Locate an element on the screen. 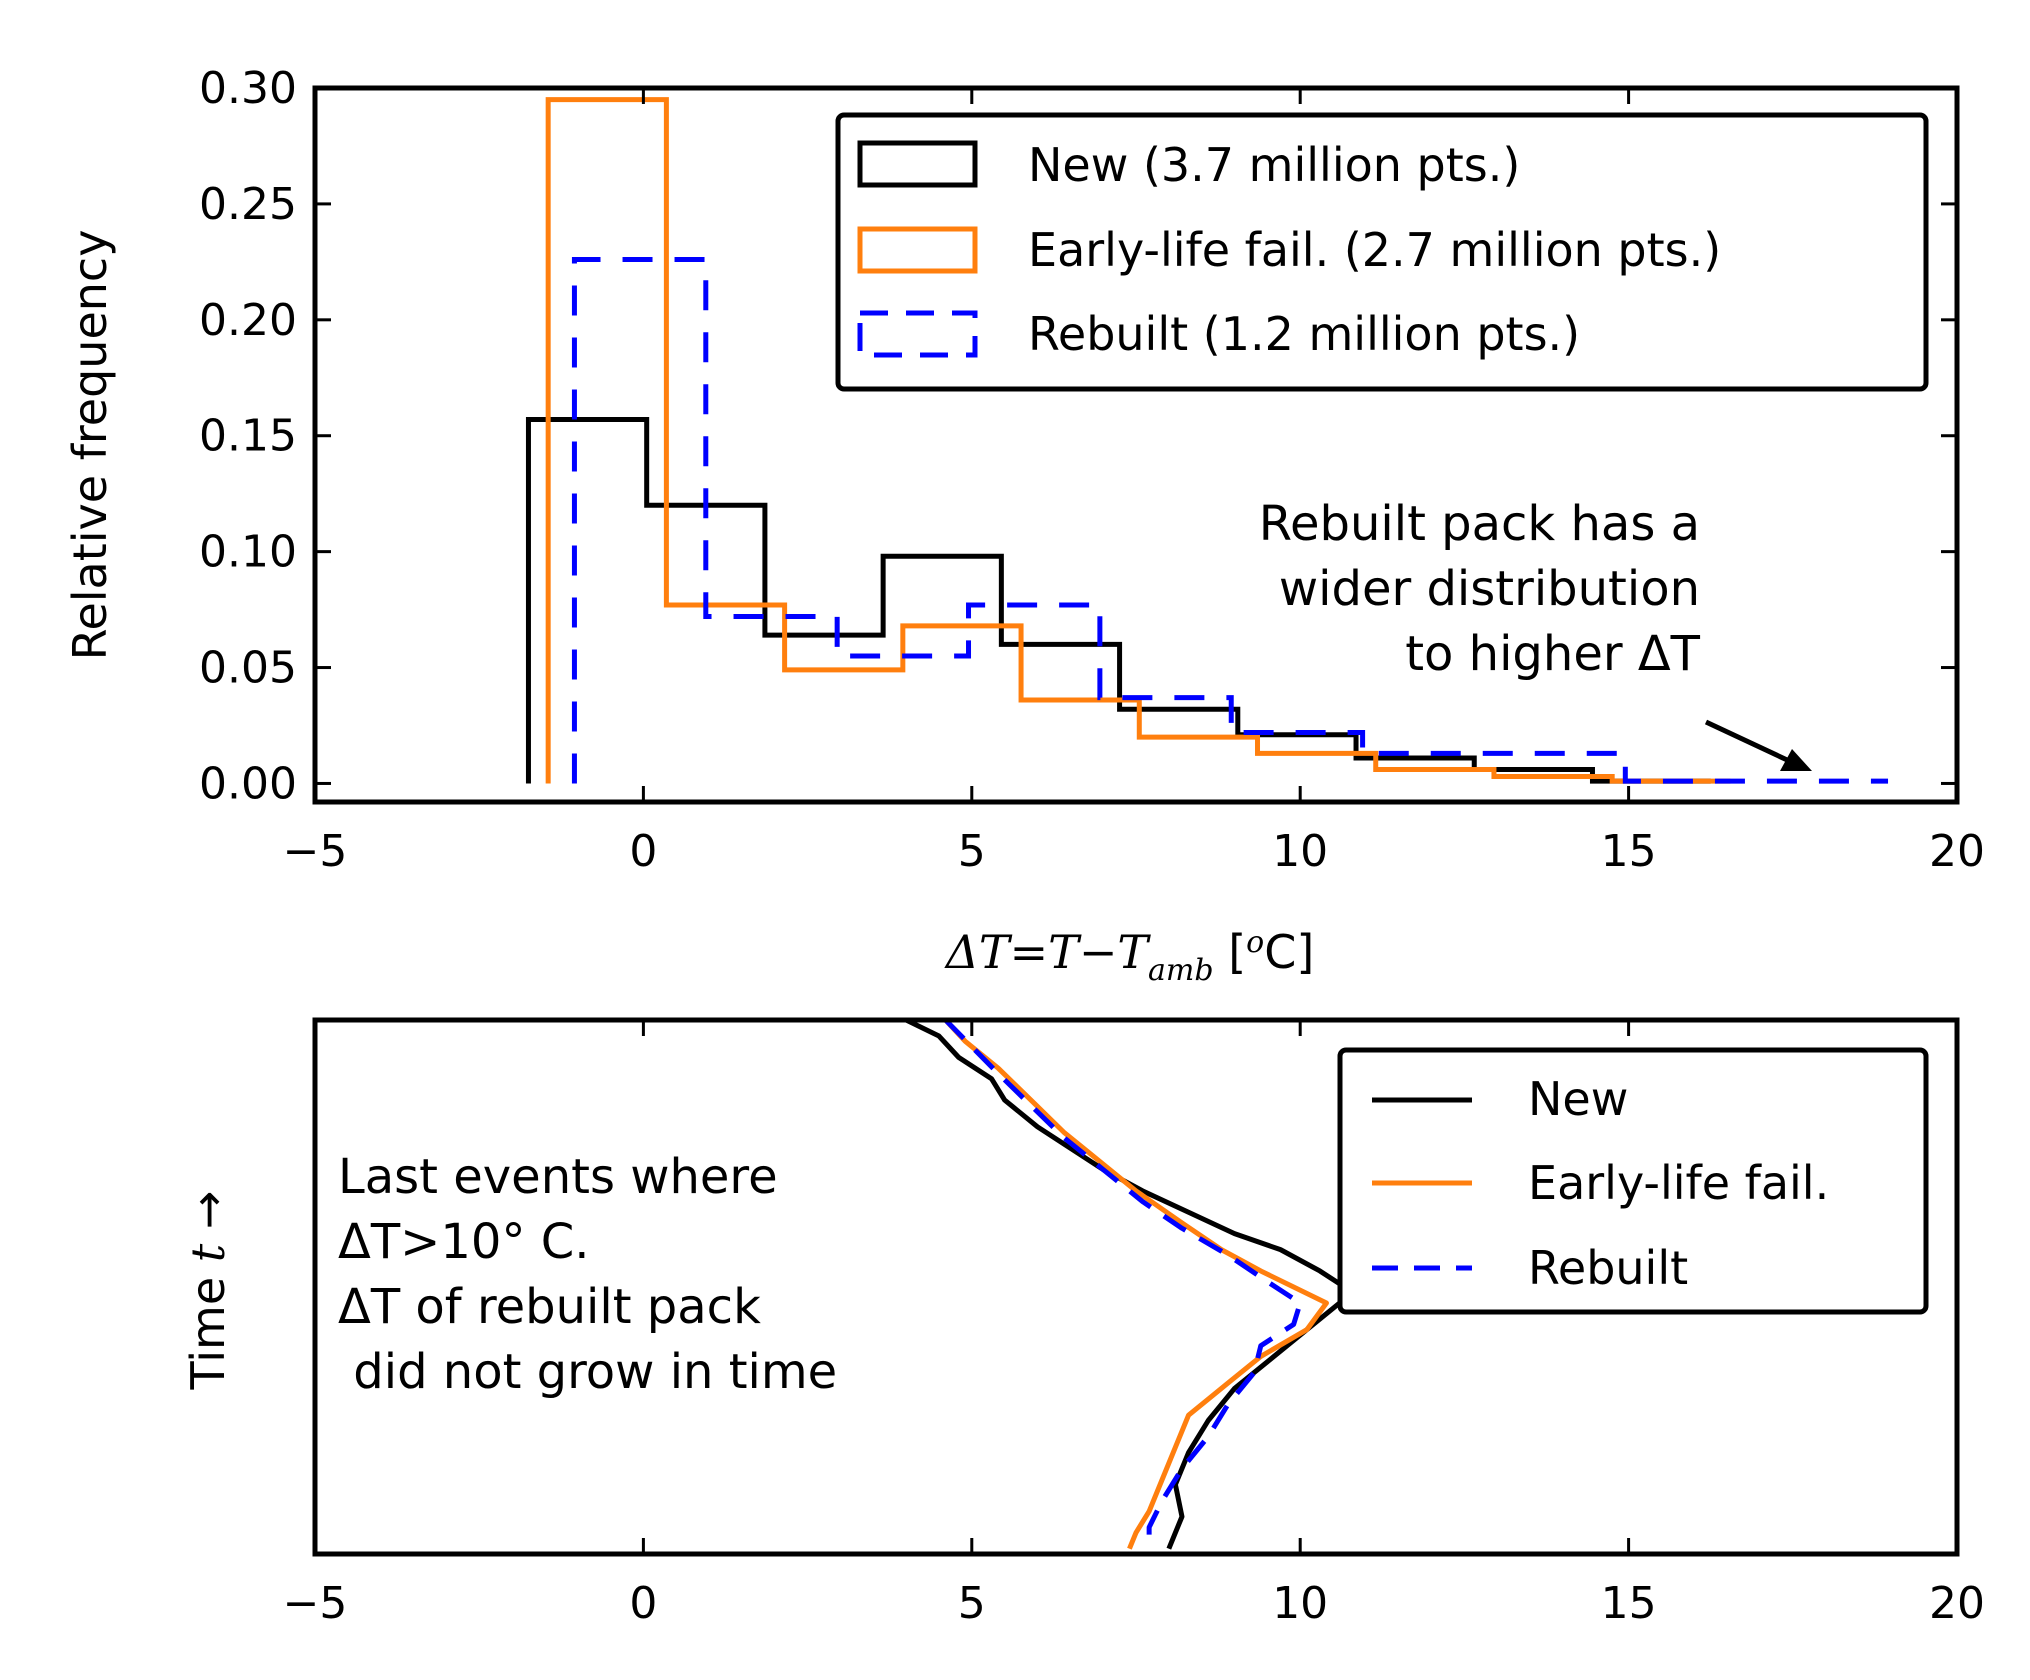 This screenshot has width=2030, height=1680. annotation-arrow-head is located at coordinates (1796, 760).